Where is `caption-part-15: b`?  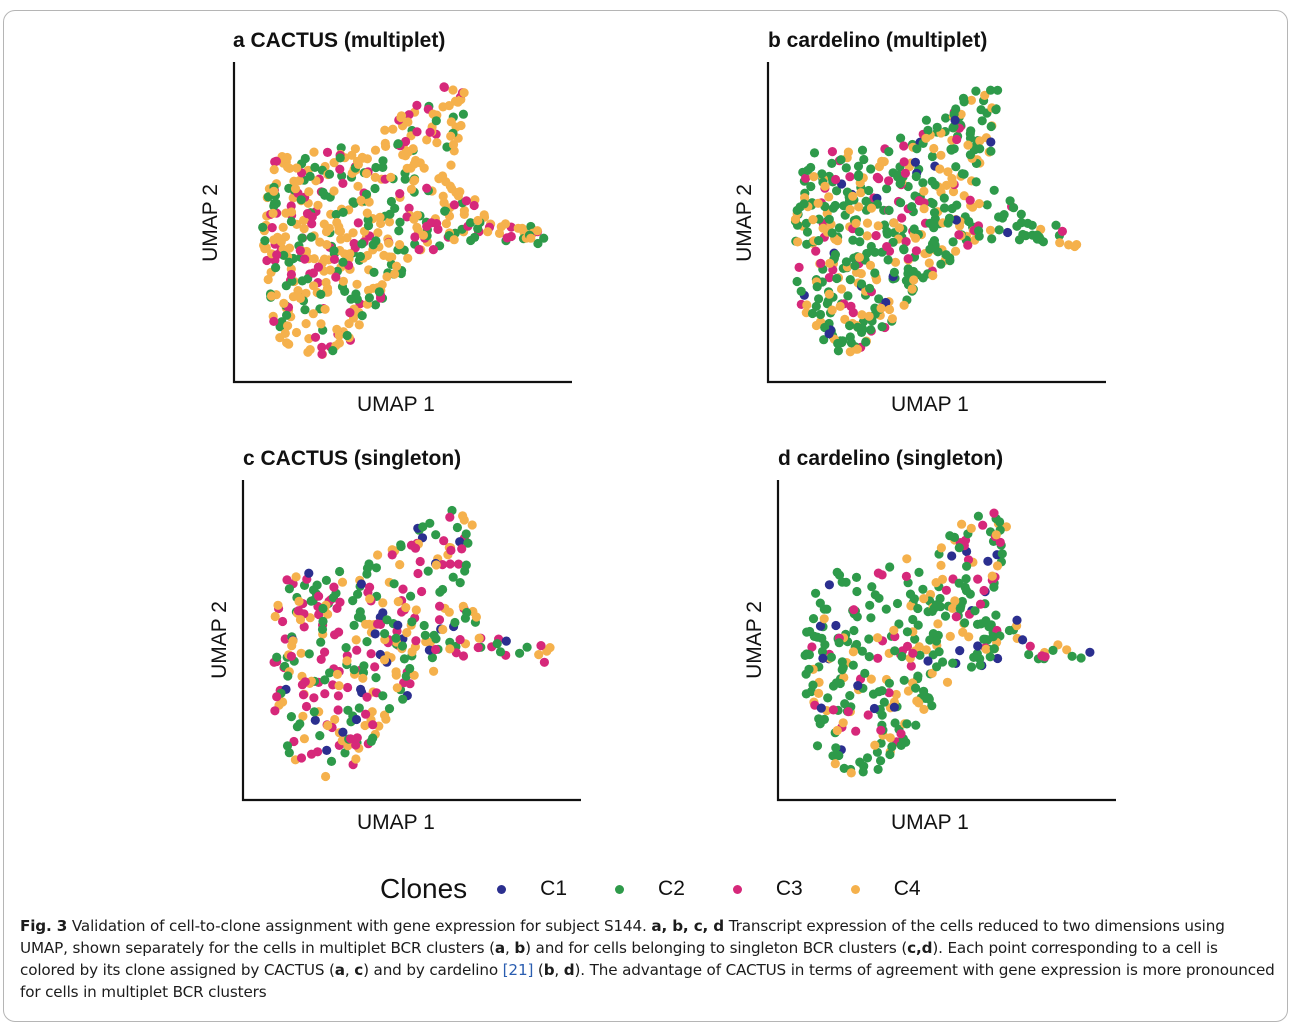 caption-part-15: b is located at coordinates (549, 970).